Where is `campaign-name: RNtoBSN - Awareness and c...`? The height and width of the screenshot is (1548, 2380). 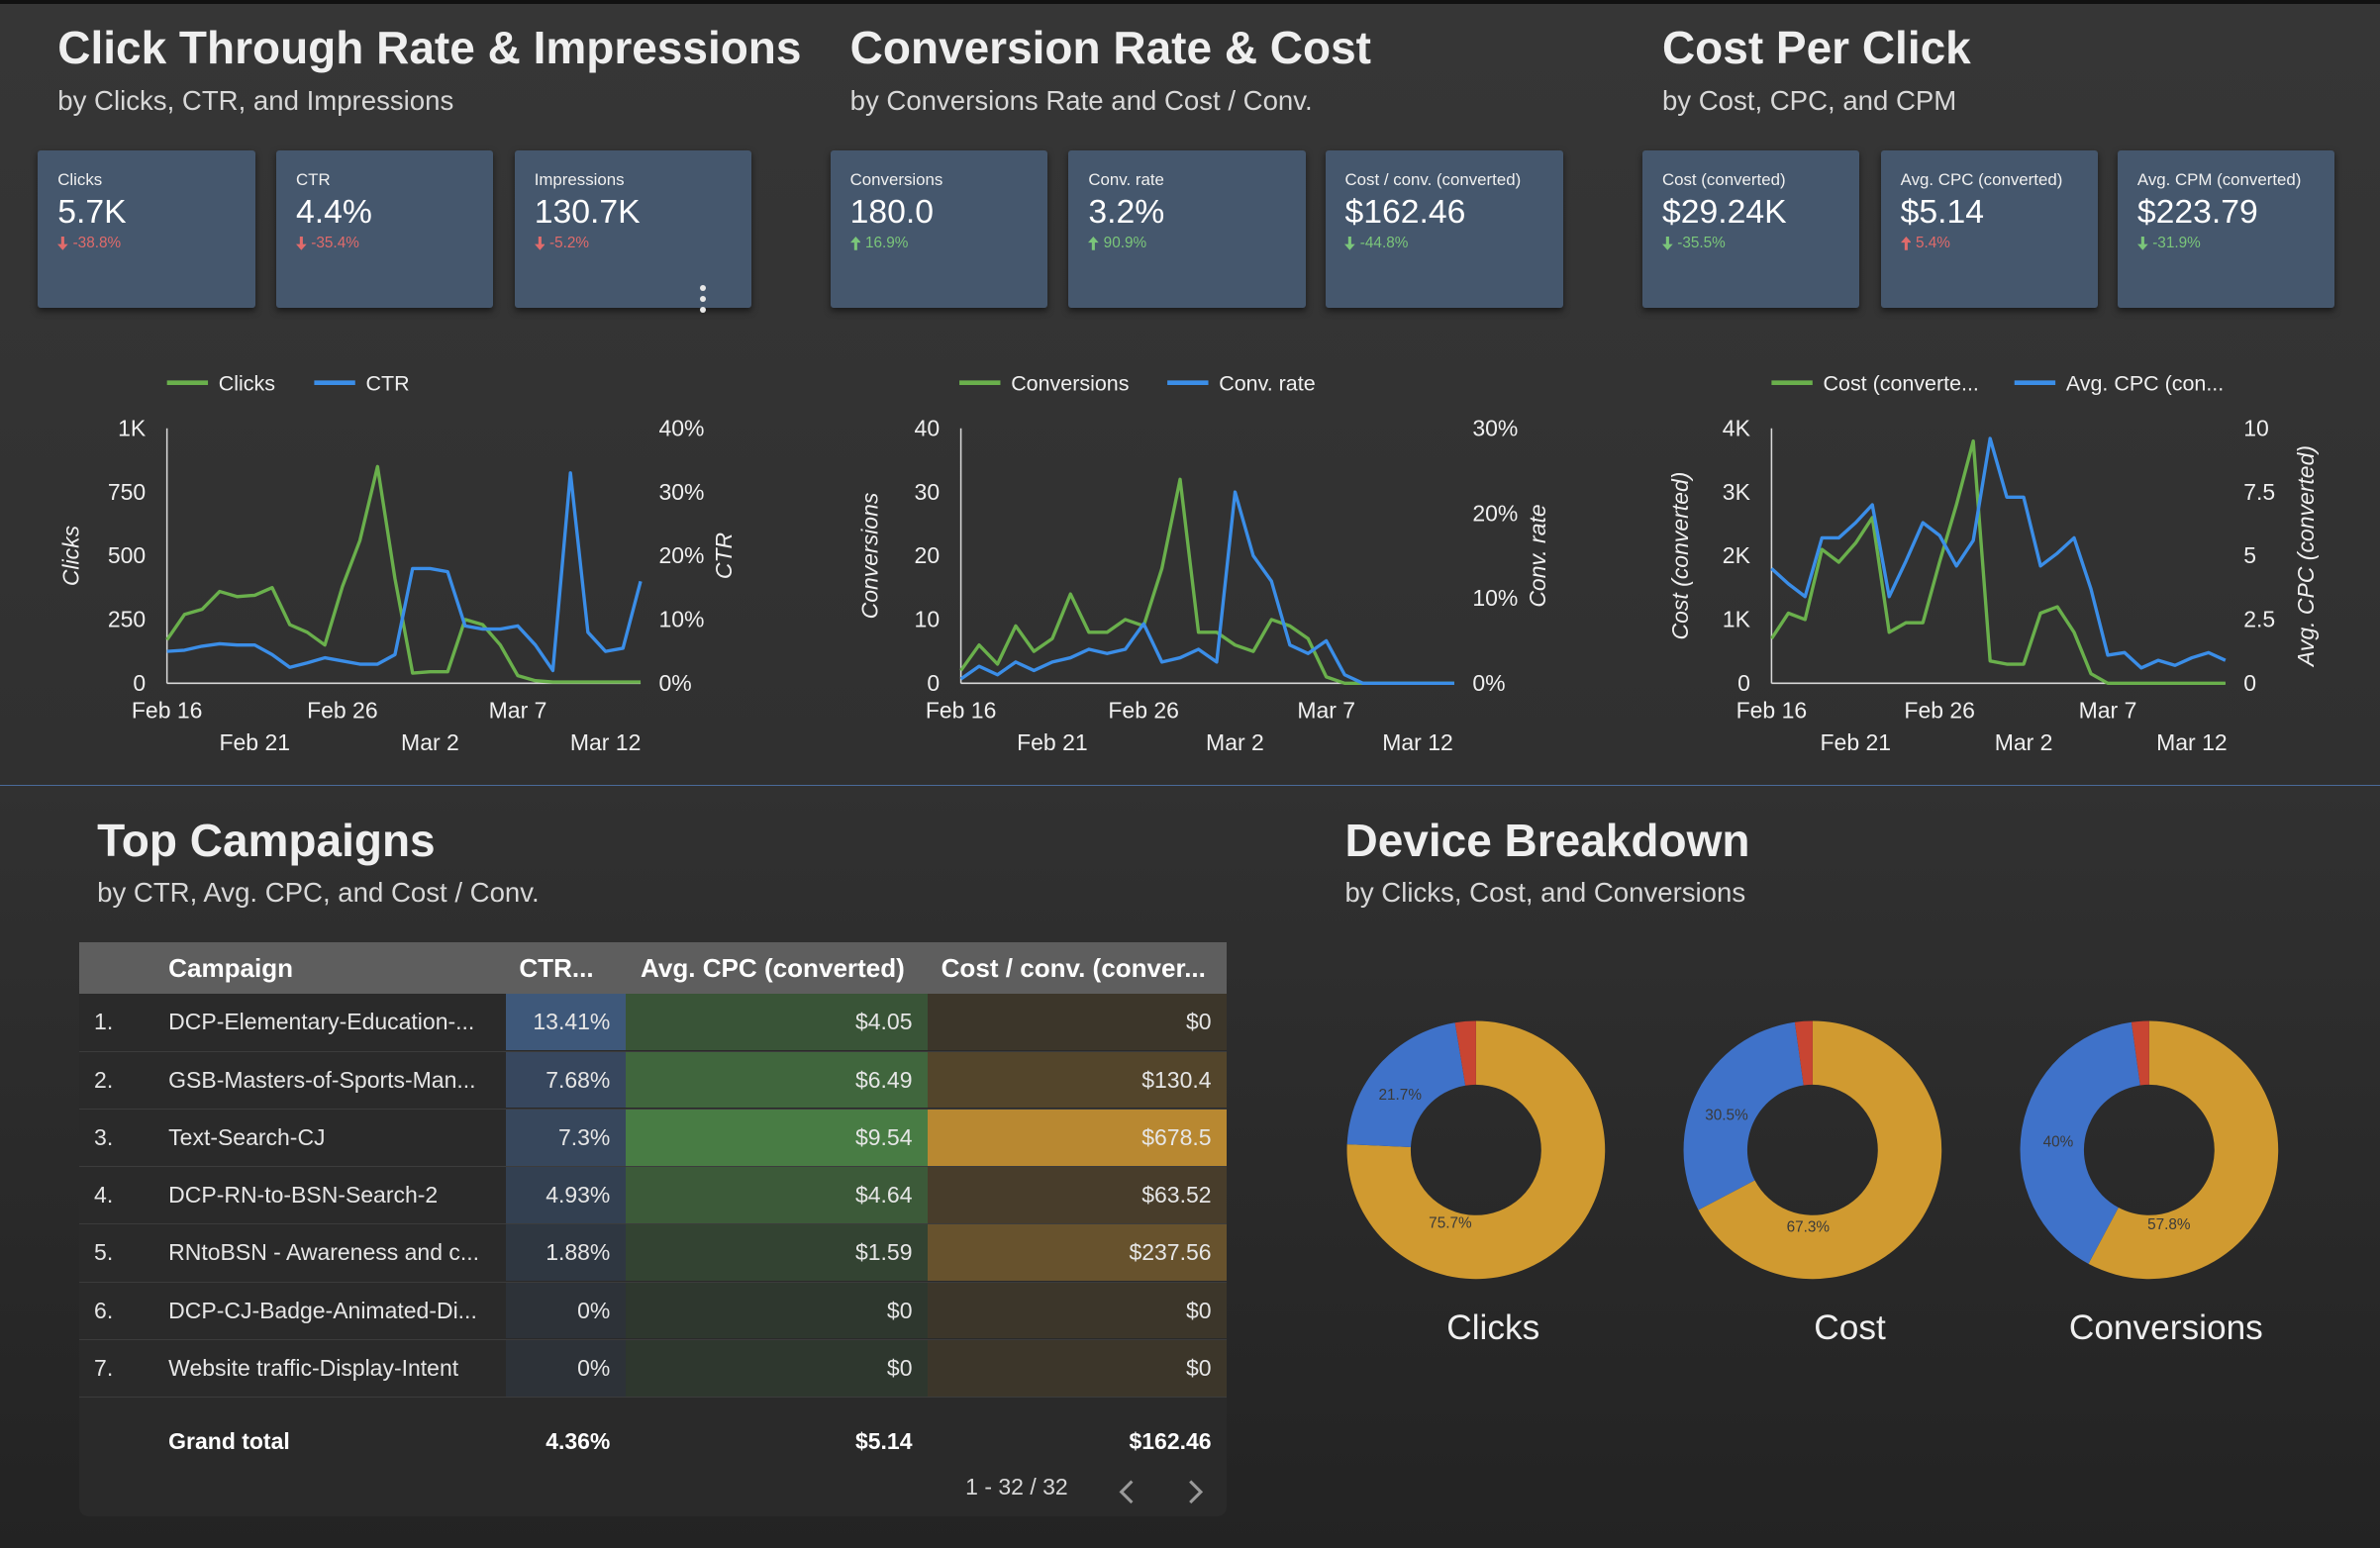 campaign-name: RNtoBSN - Awareness and c... is located at coordinates (324, 1252).